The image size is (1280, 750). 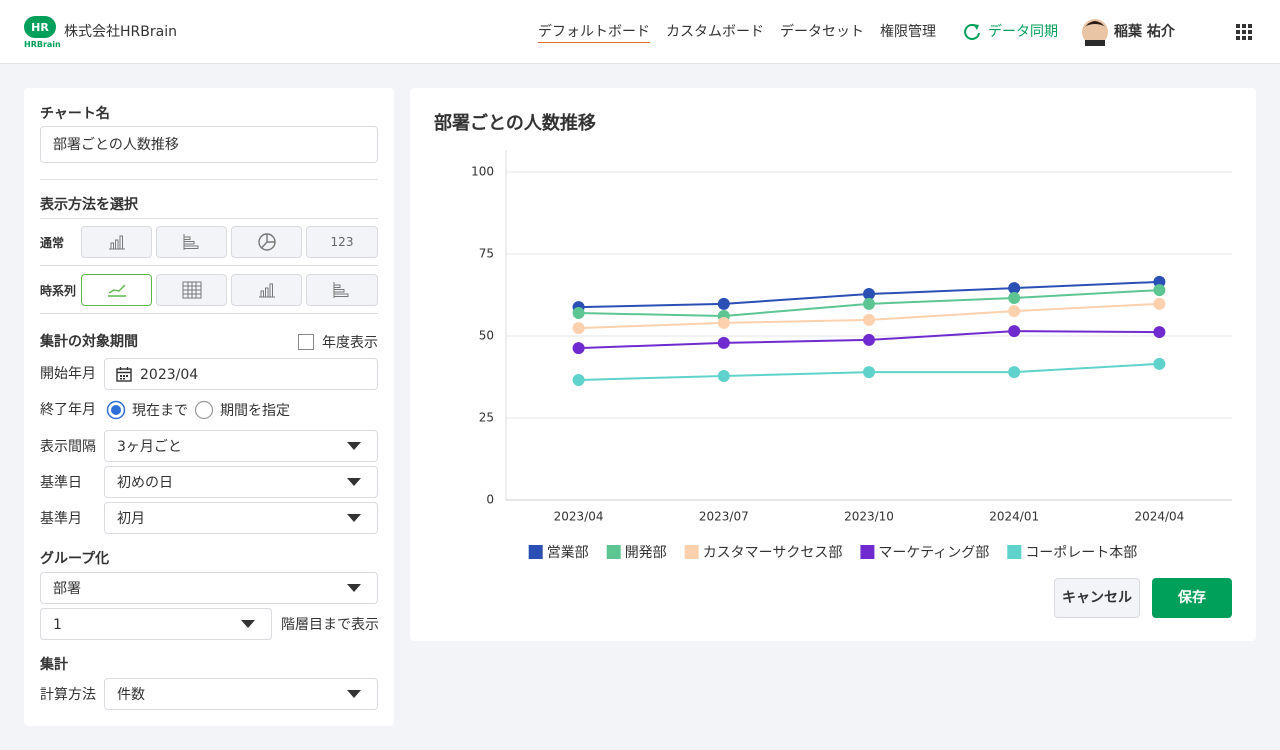 I want to click on select-value: 件数, so click(x=131, y=695).